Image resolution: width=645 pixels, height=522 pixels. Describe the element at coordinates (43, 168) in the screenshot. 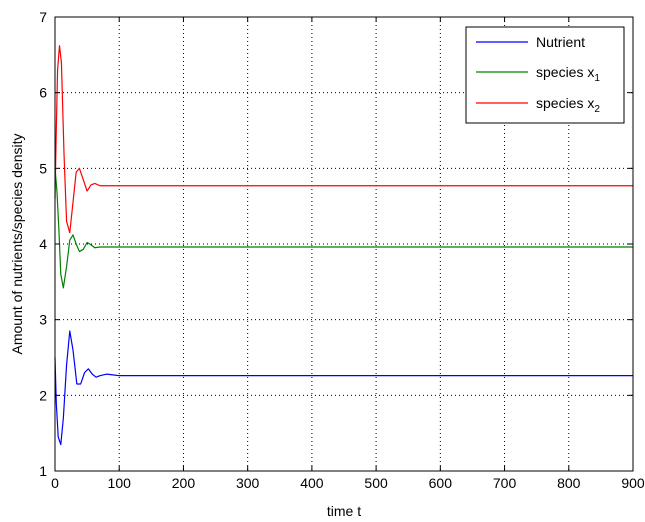

I see `y-tick-label: 5` at that location.